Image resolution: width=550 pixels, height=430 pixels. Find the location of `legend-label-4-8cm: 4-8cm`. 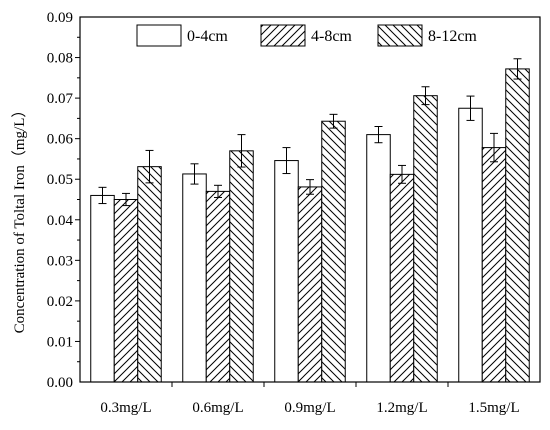

legend-label-4-8cm: 4-8cm is located at coordinates (331, 36).